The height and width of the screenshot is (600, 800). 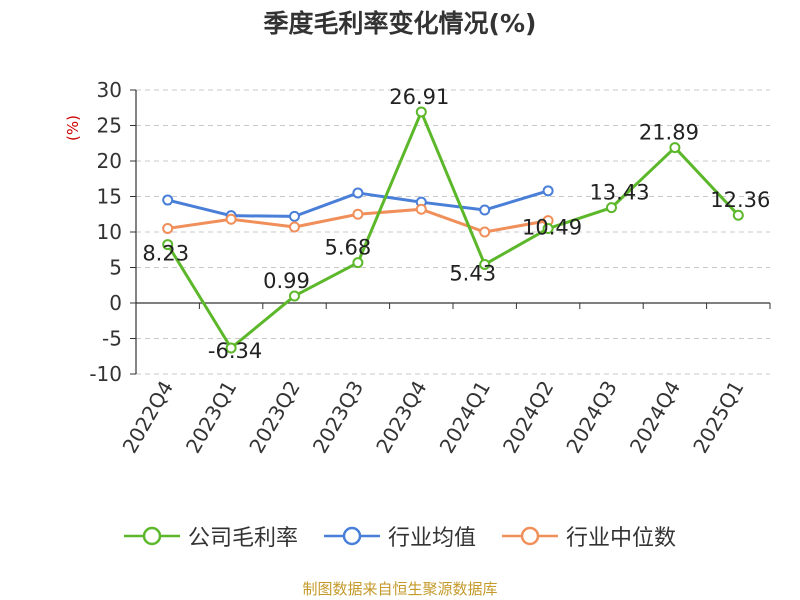 I want to click on y-tick-label: -10, so click(x=105, y=374).